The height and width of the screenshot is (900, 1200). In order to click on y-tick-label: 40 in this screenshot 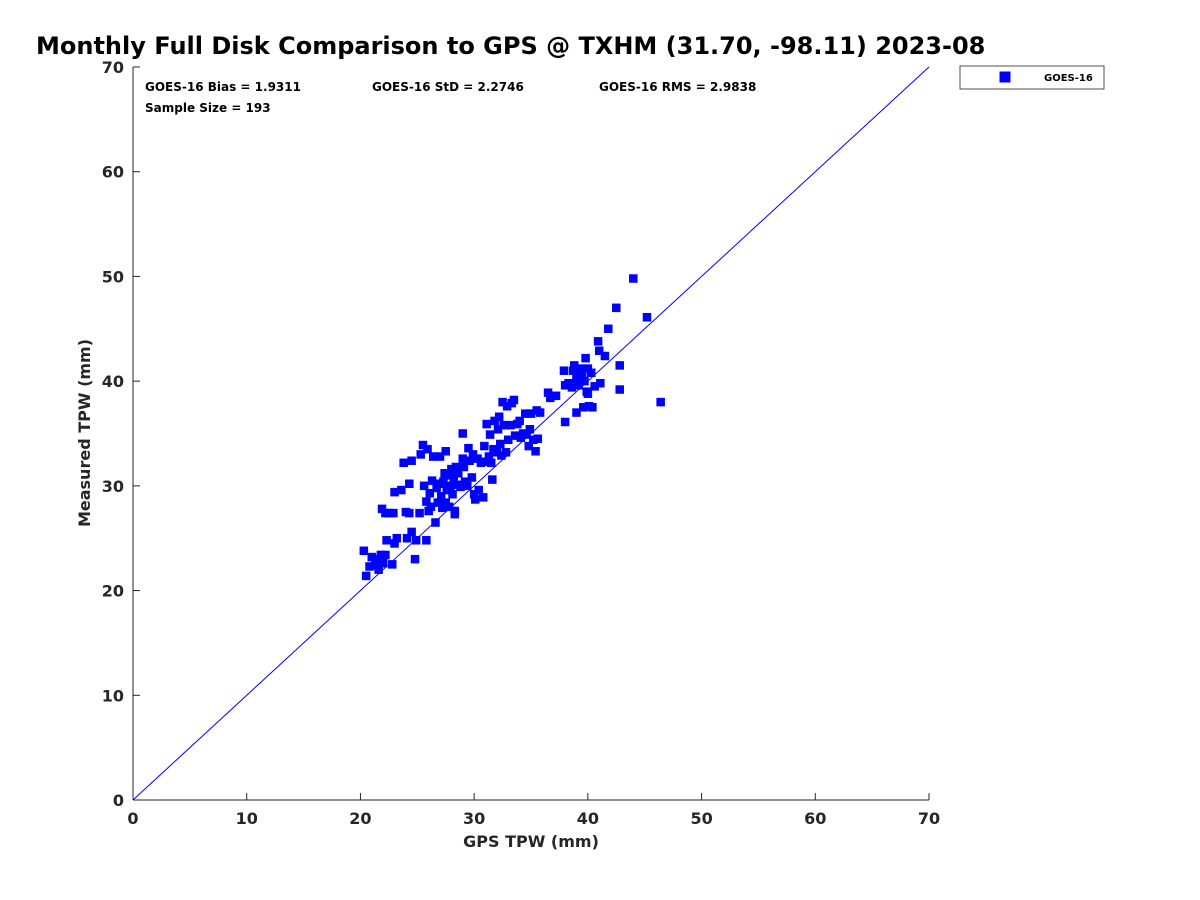, I will do `click(113, 381)`.